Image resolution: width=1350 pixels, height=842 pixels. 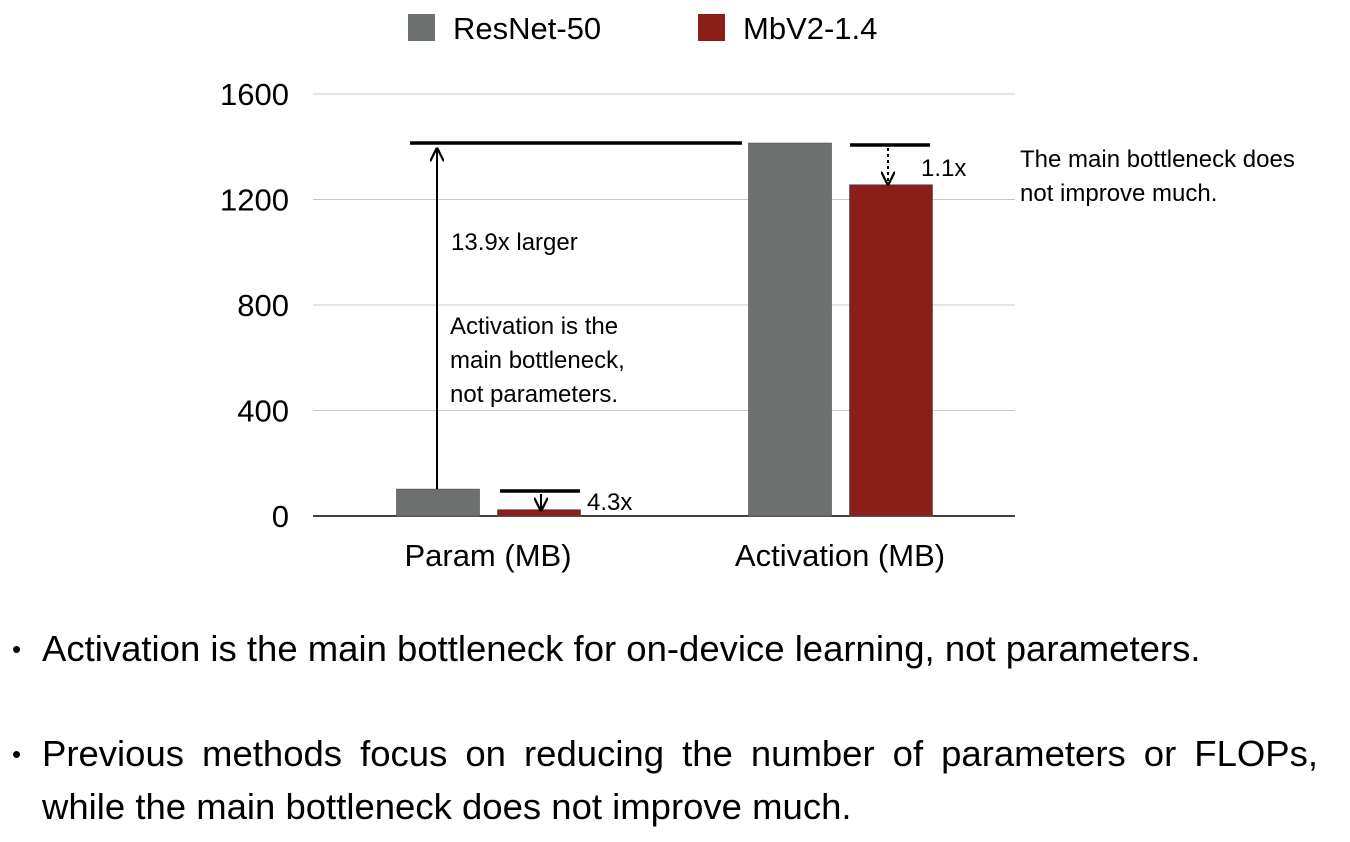 I want to click on x-category-label: Activation (MB), so click(x=840, y=555).